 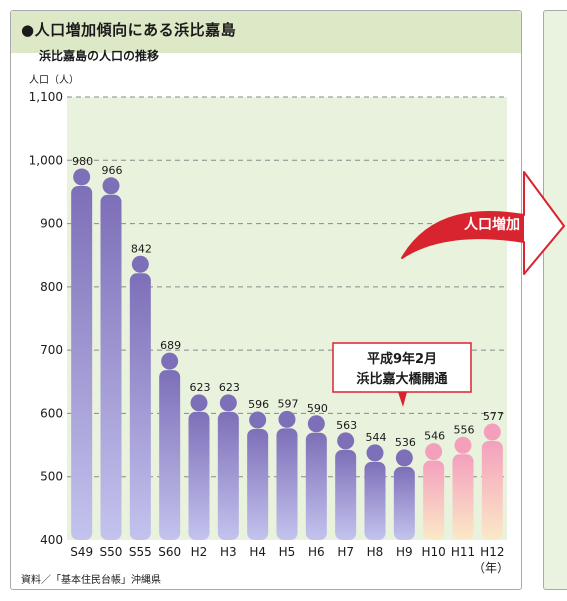 I want to click on x-tick-label: H5, so click(x=287, y=552).